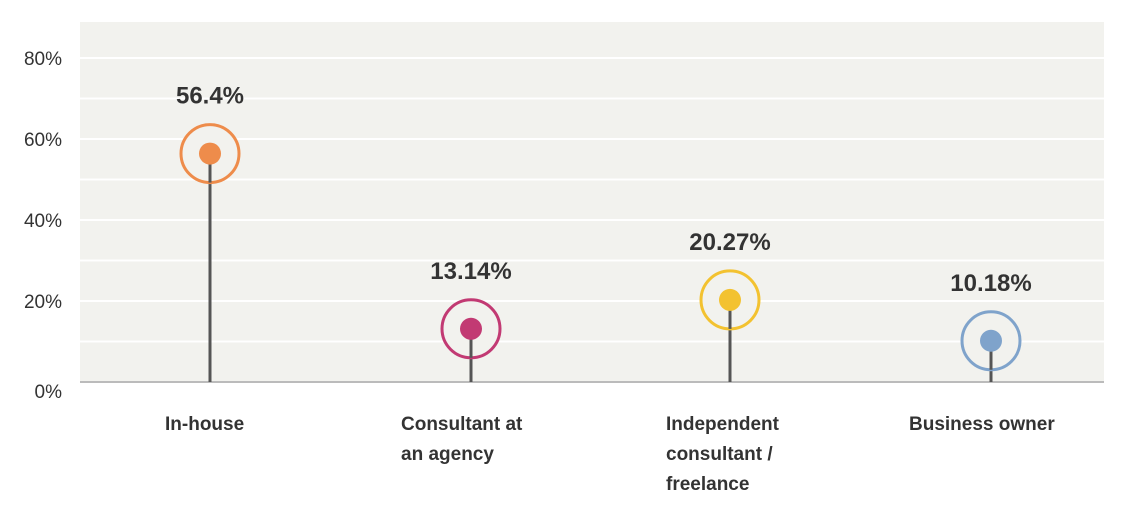 The width and height of the screenshot is (1134, 514). Describe the element at coordinates (43, 302) in the screenshot. I see `y-tick-label: 20%` at that location.